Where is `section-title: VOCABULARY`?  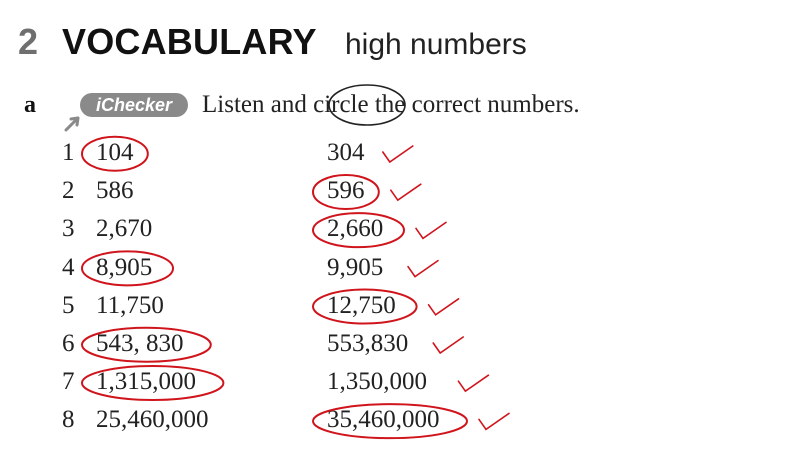
section-title: VOCABULARY is located at coordinates (189, 41).